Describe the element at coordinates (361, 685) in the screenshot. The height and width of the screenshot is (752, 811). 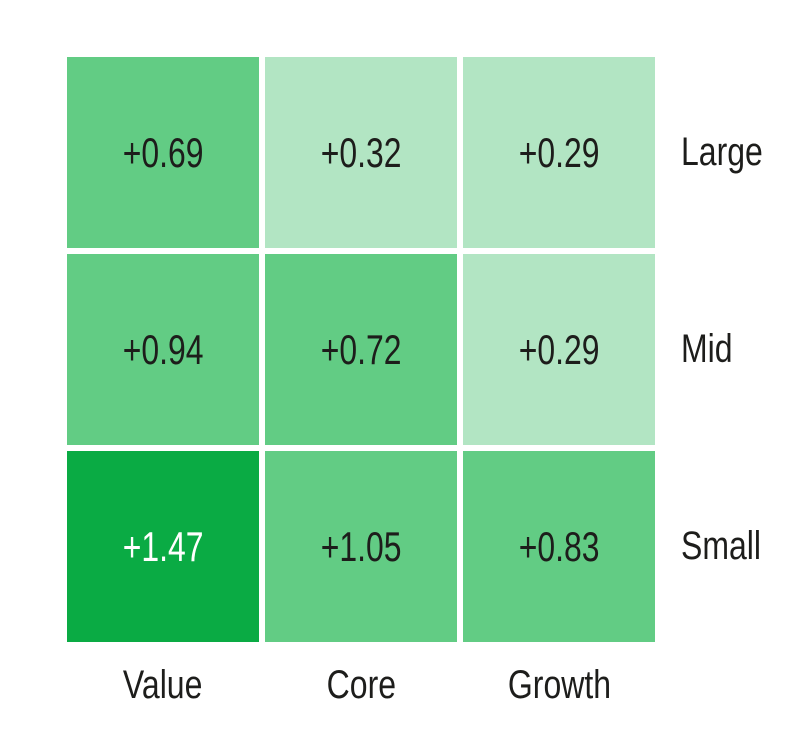
I see `col-label-text: Core` at that location.